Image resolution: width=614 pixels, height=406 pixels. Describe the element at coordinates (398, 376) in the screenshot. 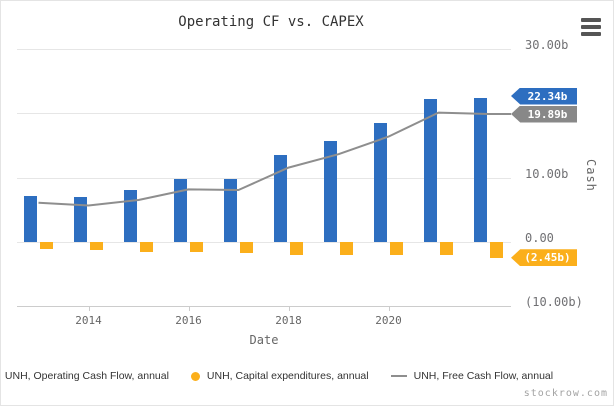

I see `legend-marker-free-cash-flow-icon` at that location.